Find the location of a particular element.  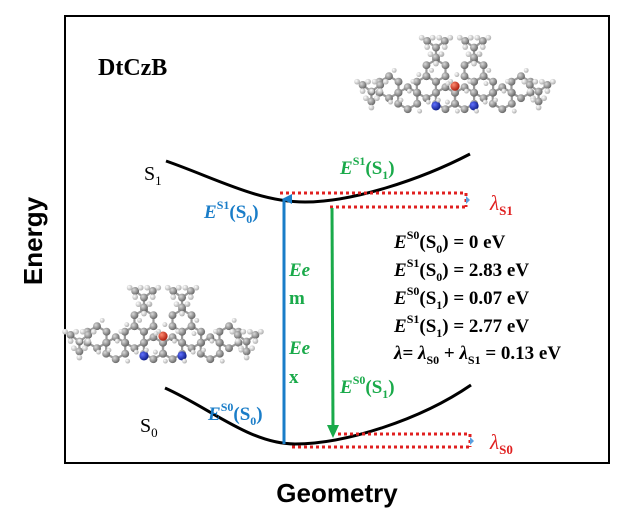

label-es1-s0-sub: 0 is located at coordinates (249, 219).